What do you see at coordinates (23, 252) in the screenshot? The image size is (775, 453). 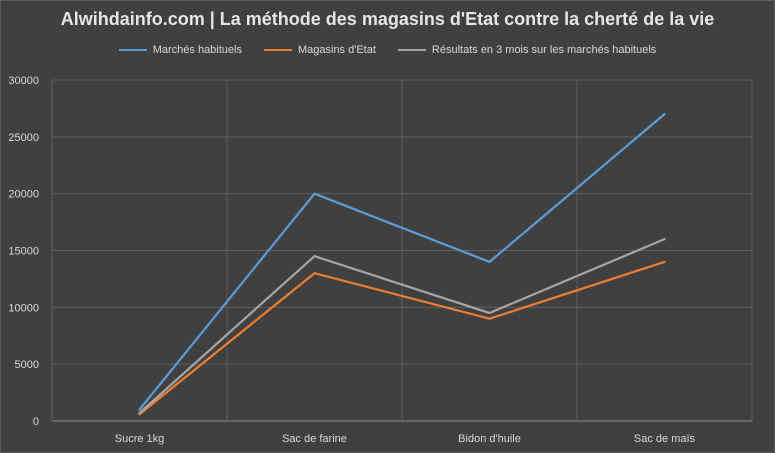 I see `y-tick-label: 15000` at bounding box center [23, 252].